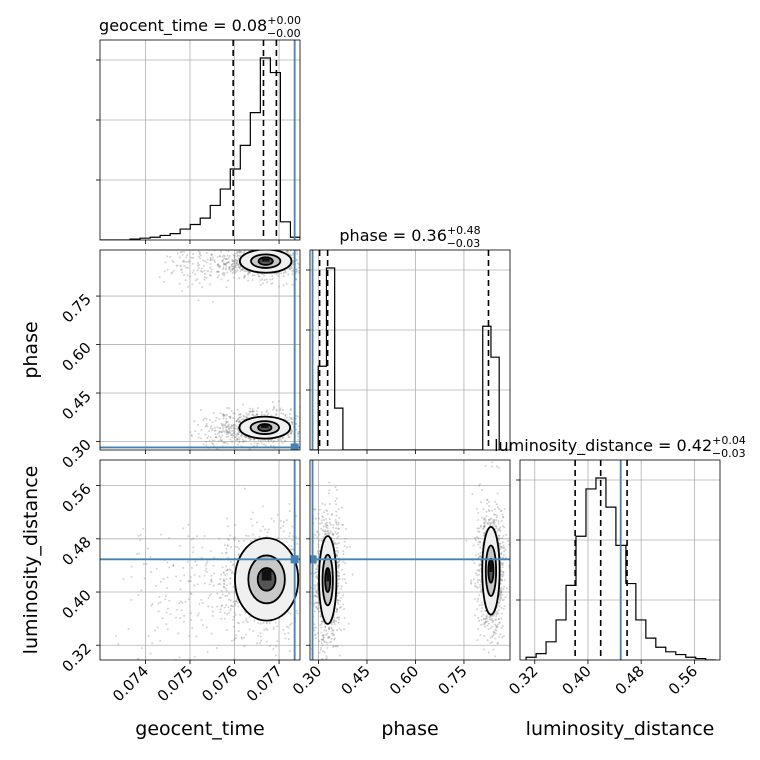 The image size is (760, 760). Describe the element at coordinates (200, 350) in the screenshot. I see `panel-frame` at that location.